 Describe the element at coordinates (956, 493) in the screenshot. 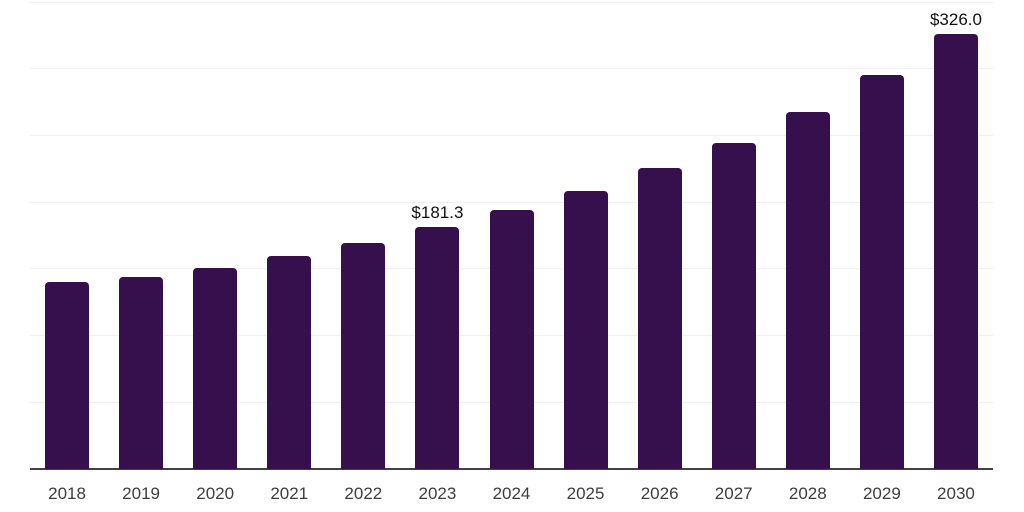

I see `x-label-2030: 2030` at that location.